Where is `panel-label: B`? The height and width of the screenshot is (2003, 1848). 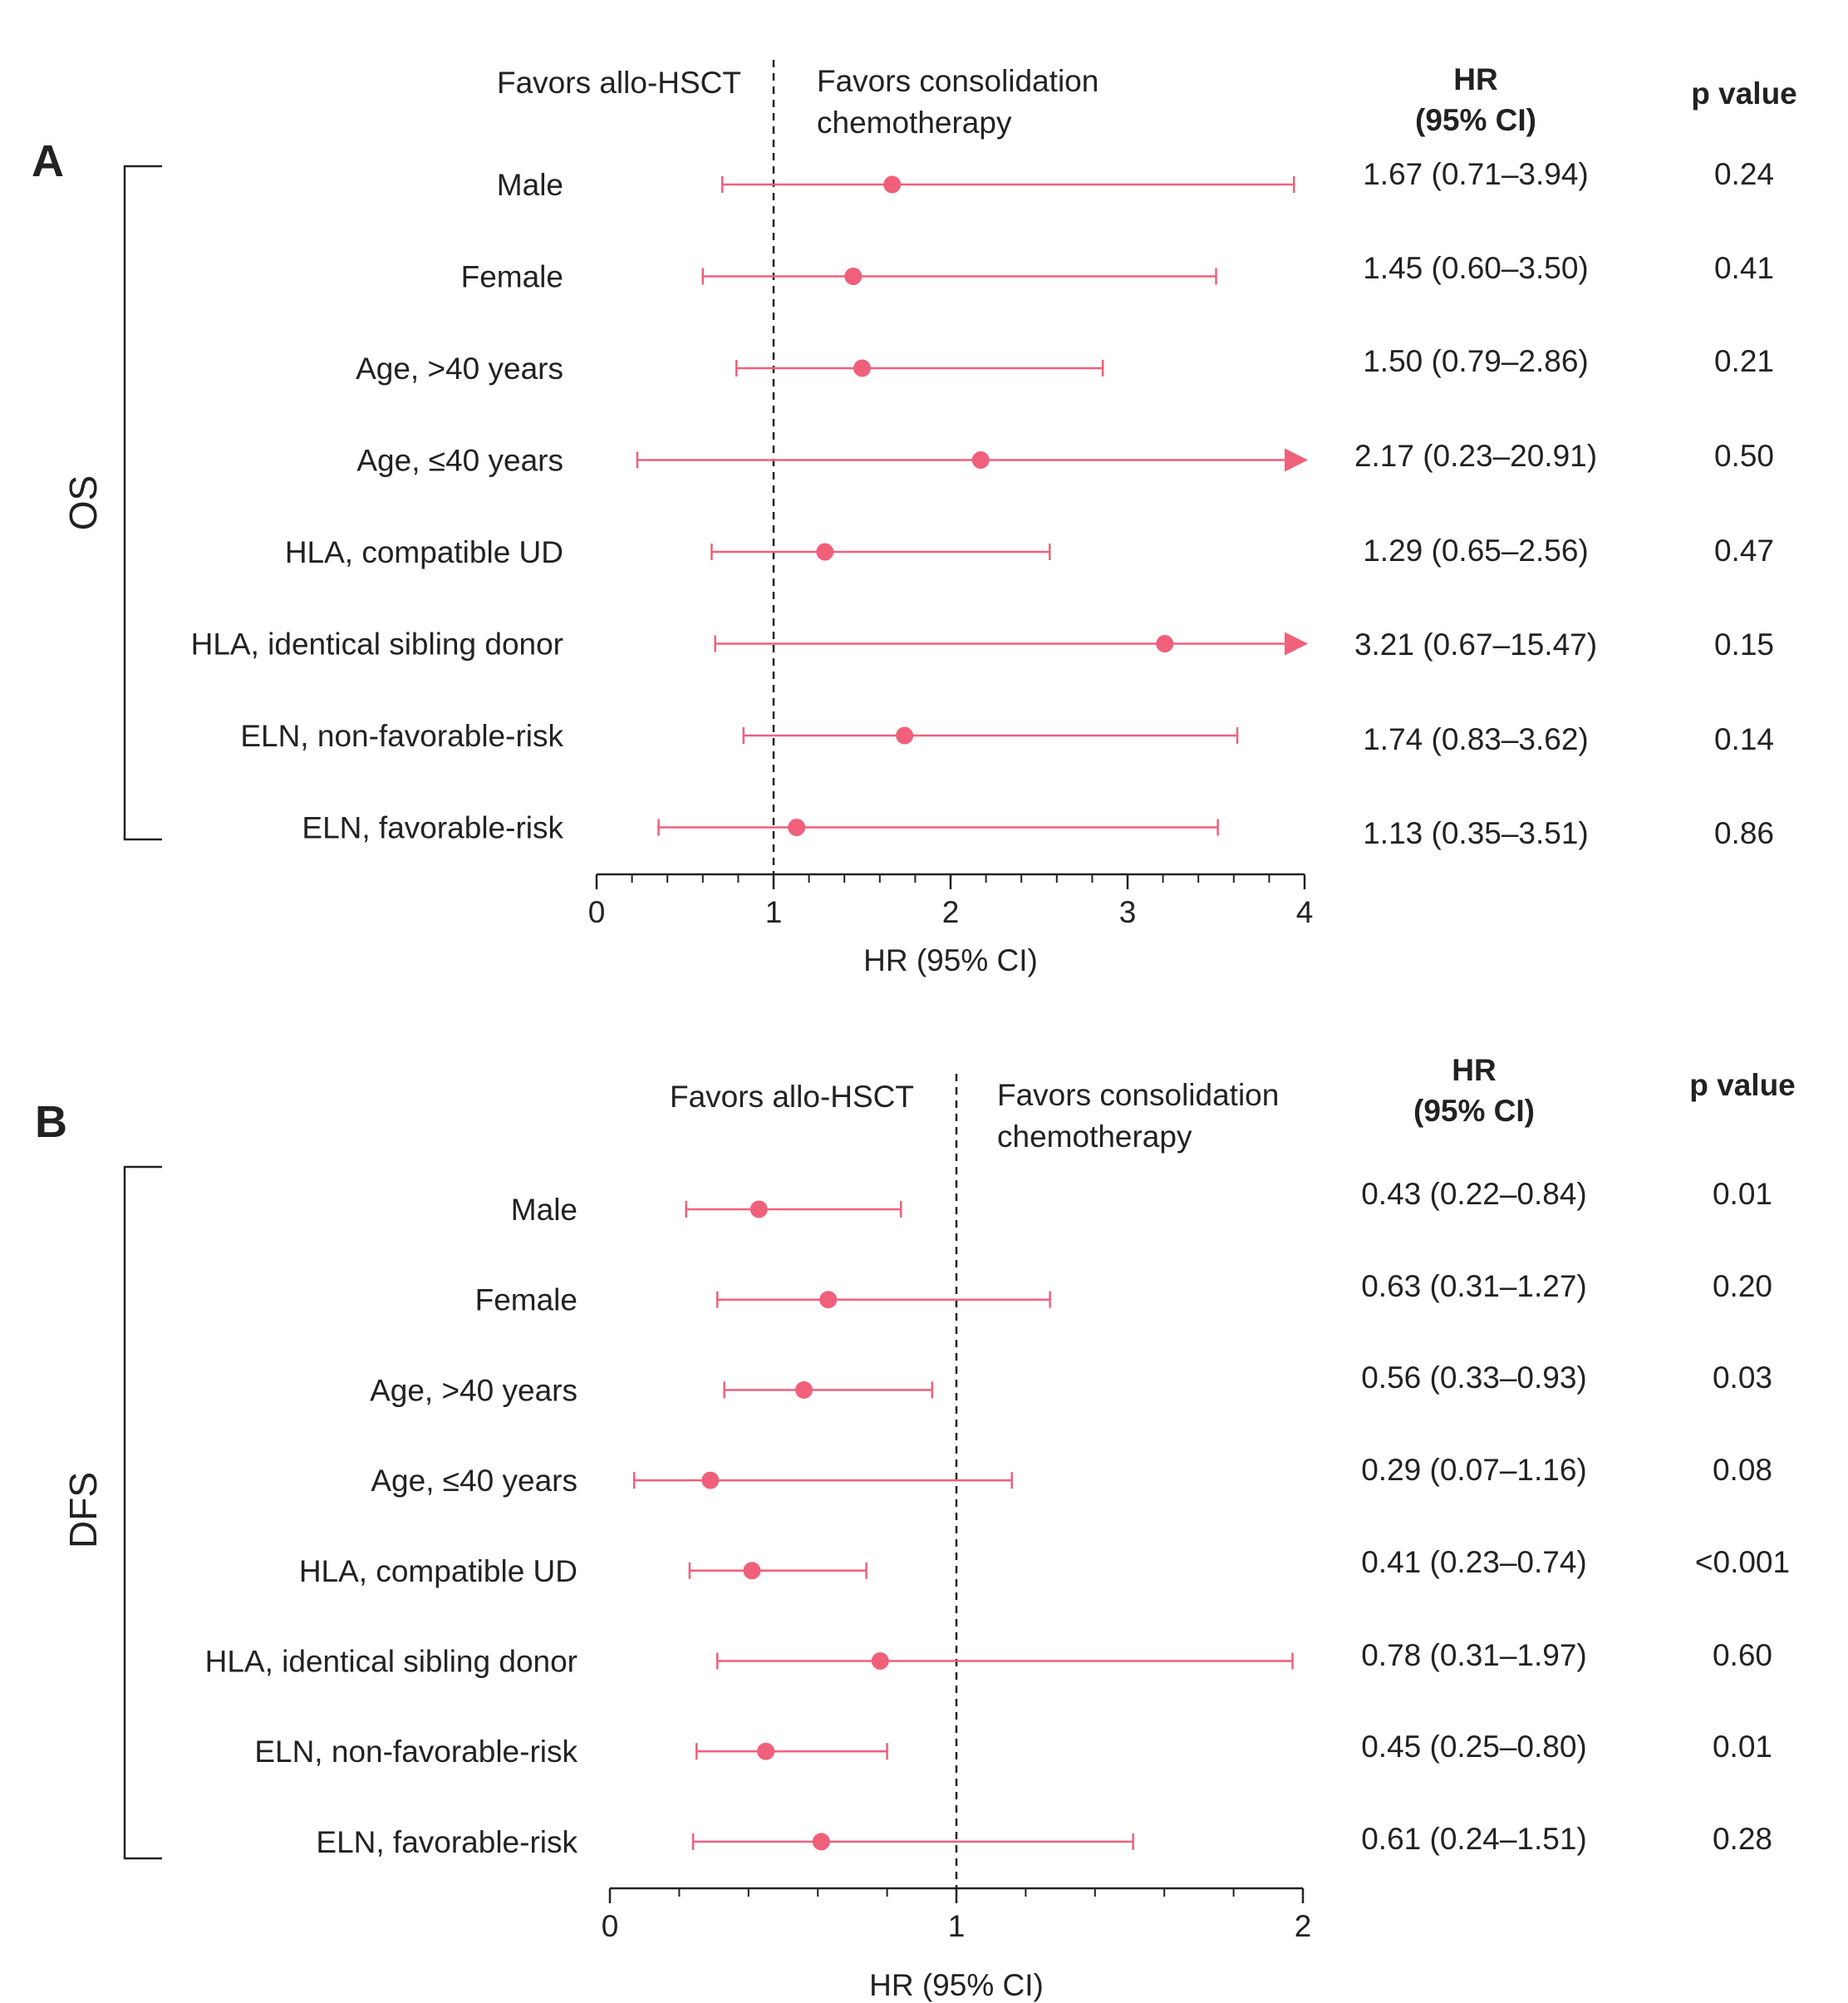
panel-label: B is located at coordinates (51, 1122).